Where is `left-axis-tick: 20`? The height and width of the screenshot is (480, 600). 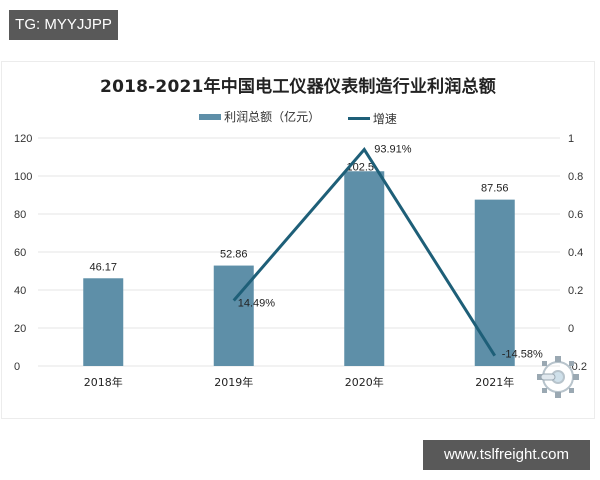
left-axis-tick: 20 is located at coordinates (20, 329).